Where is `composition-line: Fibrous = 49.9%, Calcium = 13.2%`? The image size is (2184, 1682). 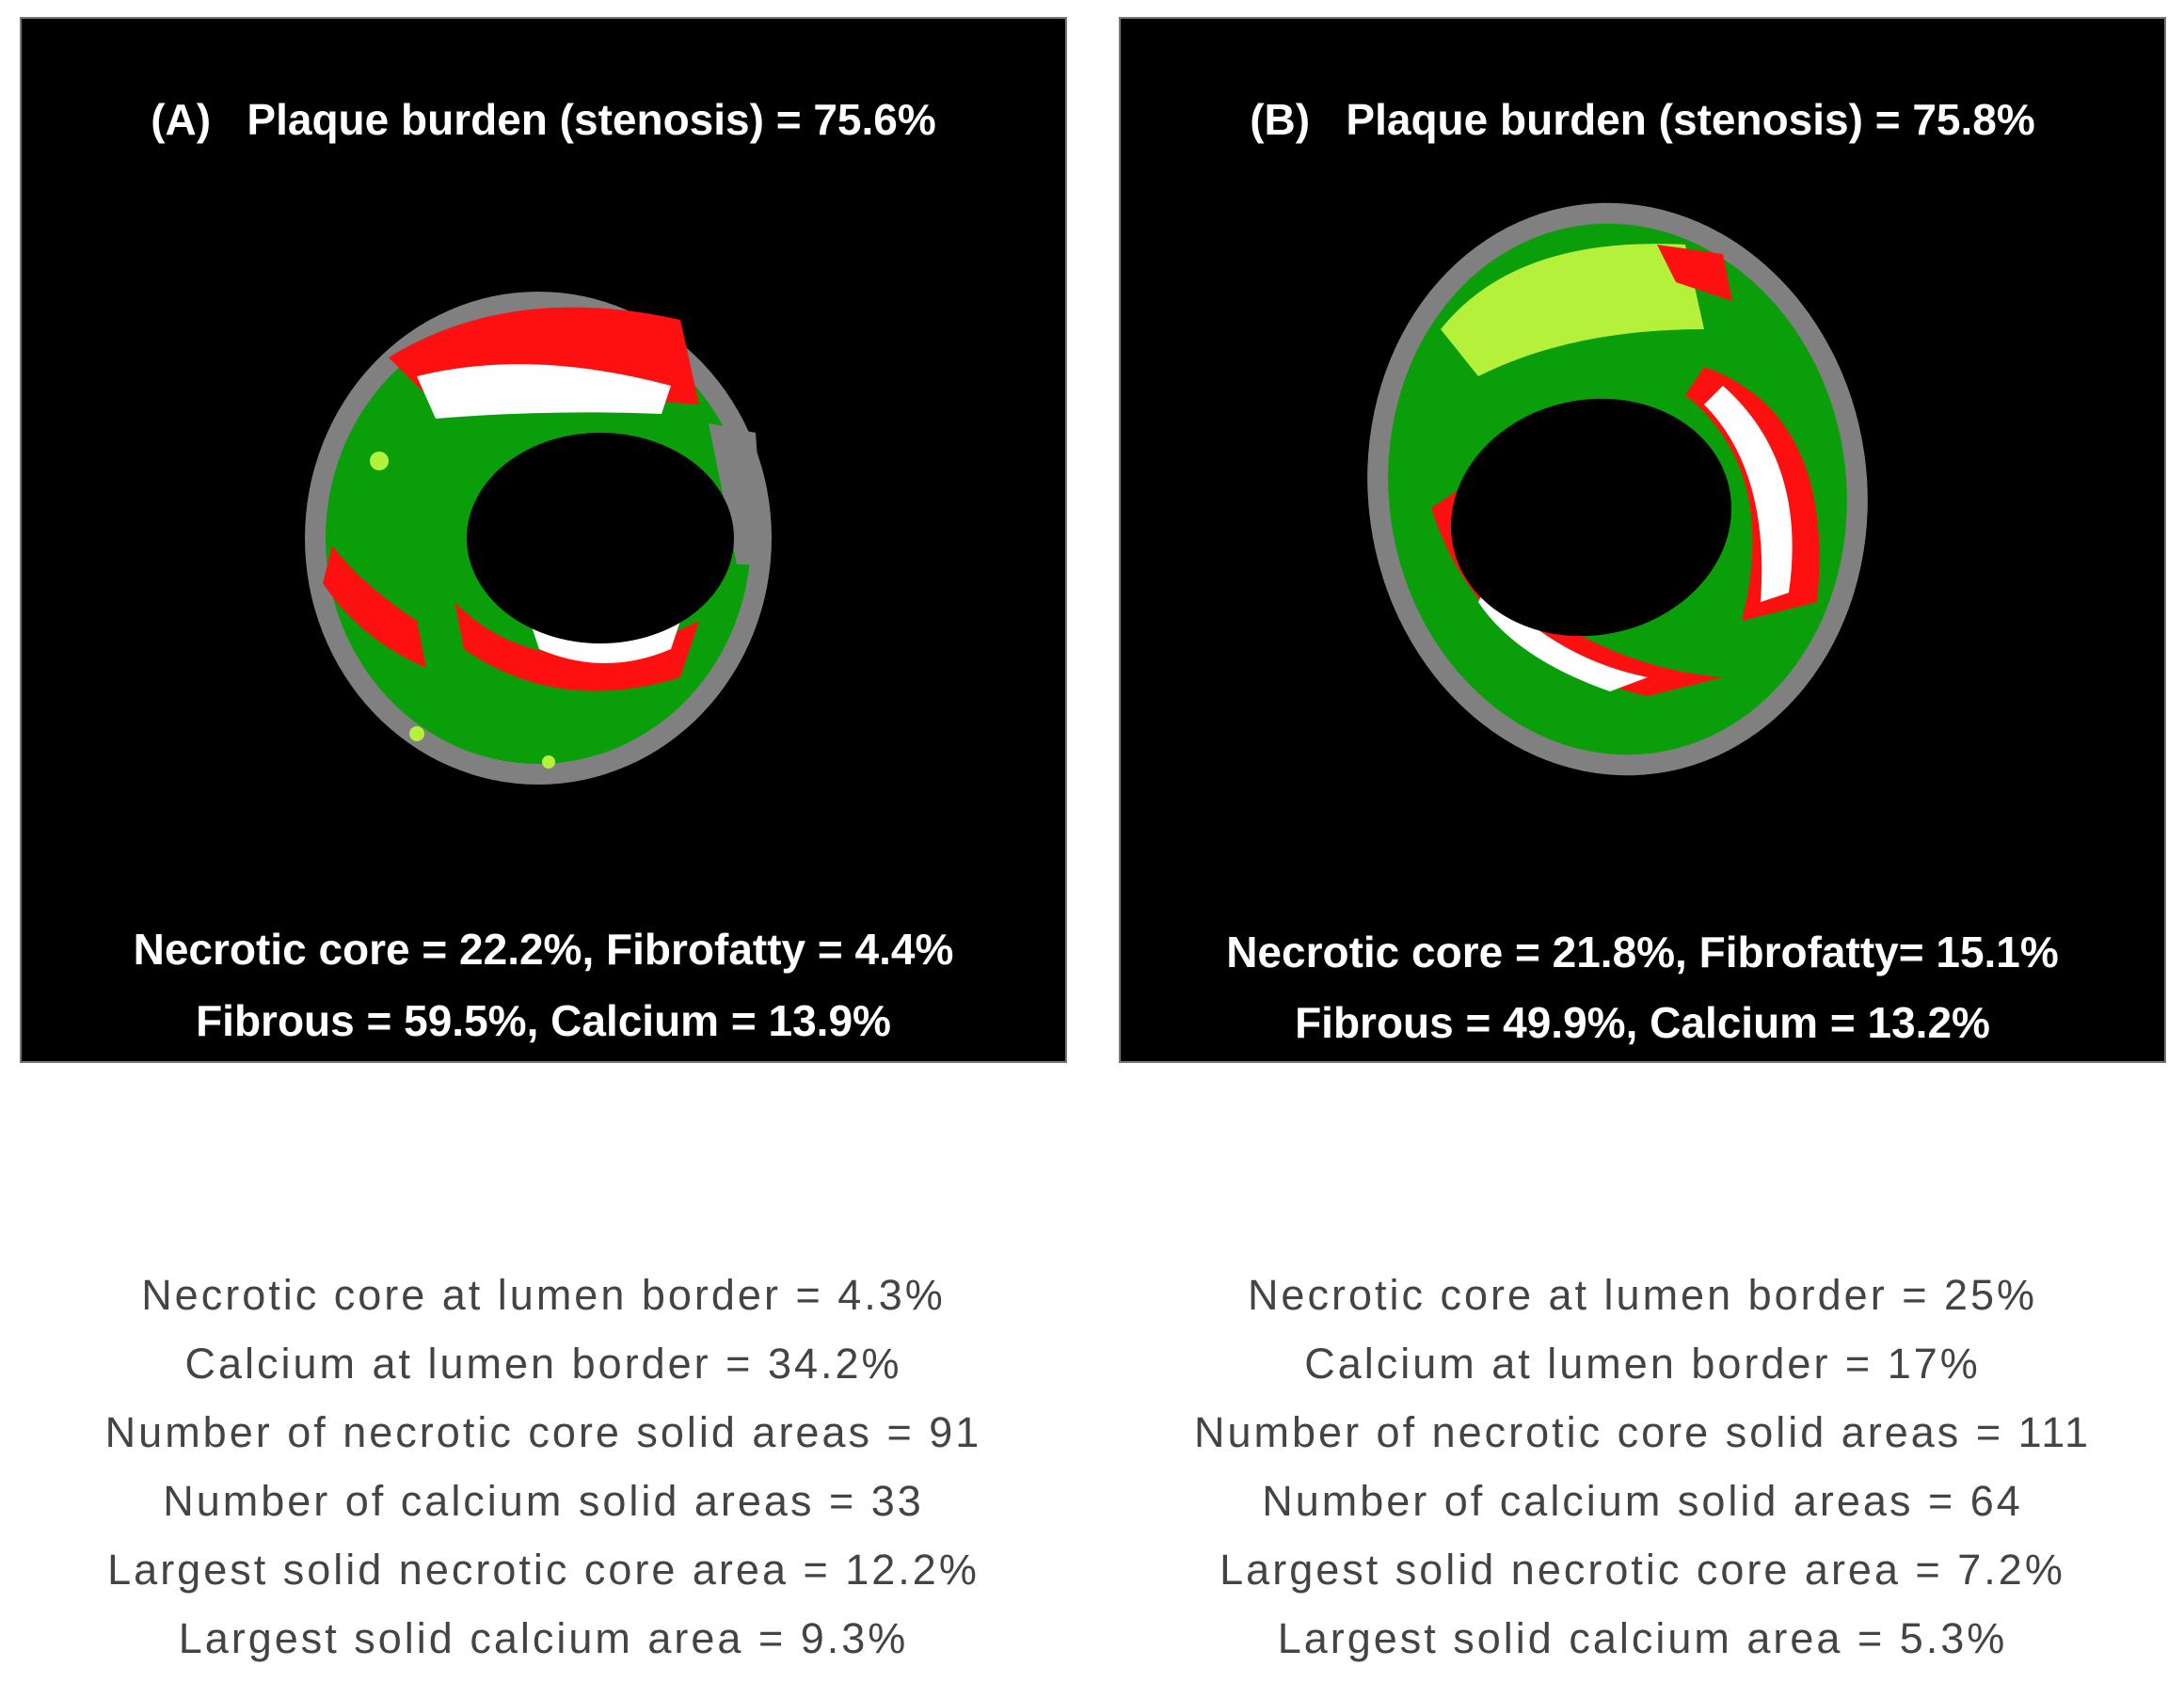
composition-line: Fibrous = 49.9%, Calcium = 13.2% is located at coordinates (1642, 1022).